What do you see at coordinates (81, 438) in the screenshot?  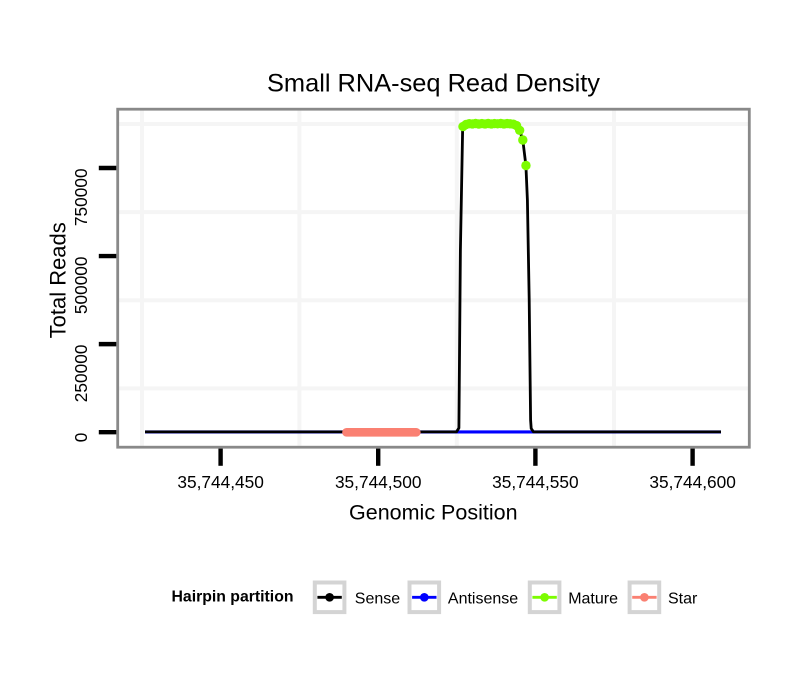 I see `svg-text: 0` at bounding box center [81, 438].